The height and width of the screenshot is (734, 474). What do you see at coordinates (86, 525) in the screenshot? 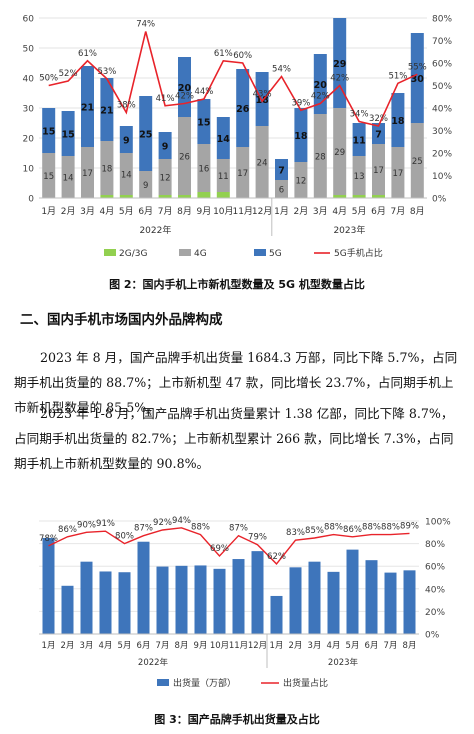
I see `pct-label: 90%` at bounding box center [86, 525].